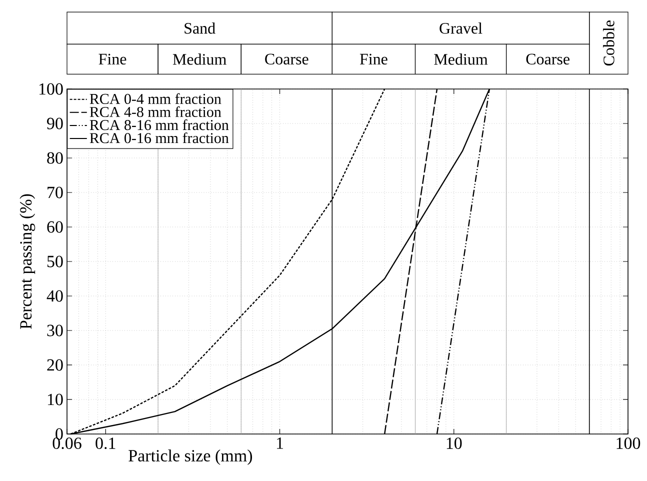  What do you see at coordinates (55, 227) in the screenshot?
I see `y-tick-label: 60` at bounding box center [55, 227].